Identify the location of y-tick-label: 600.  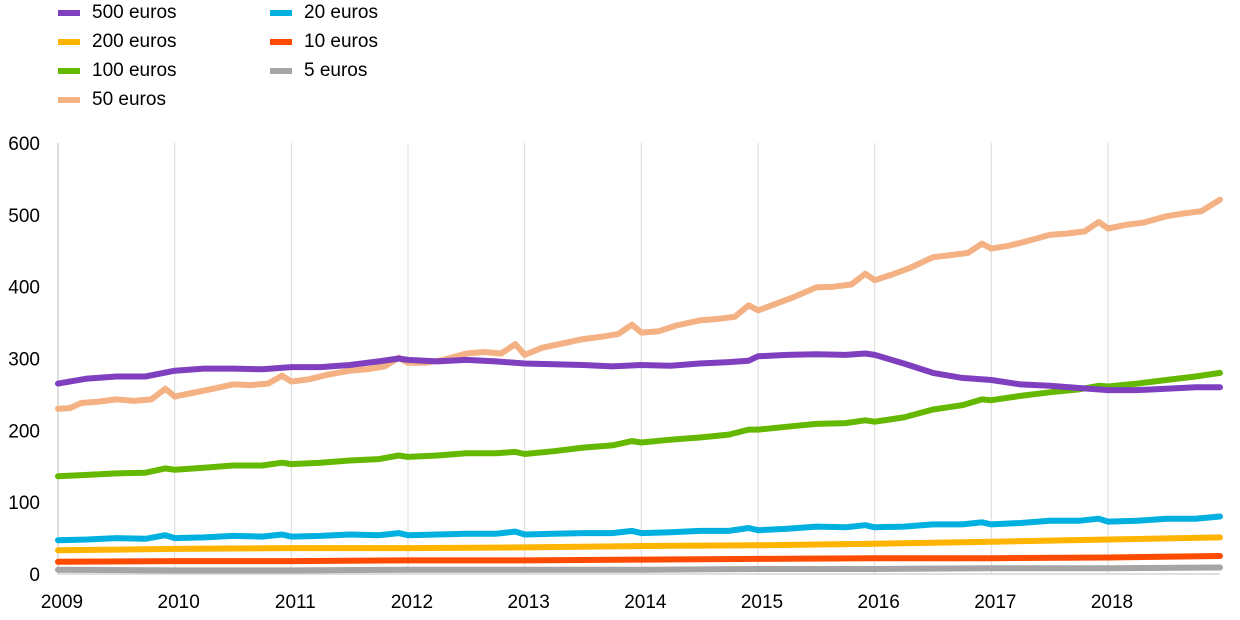
(24, 144).